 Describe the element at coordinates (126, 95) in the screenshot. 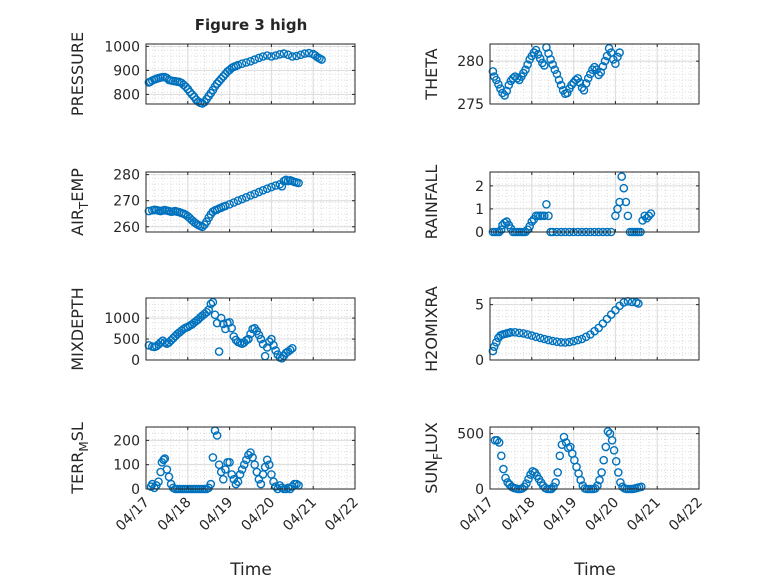

I see `y-tick-label: 800` at that location.